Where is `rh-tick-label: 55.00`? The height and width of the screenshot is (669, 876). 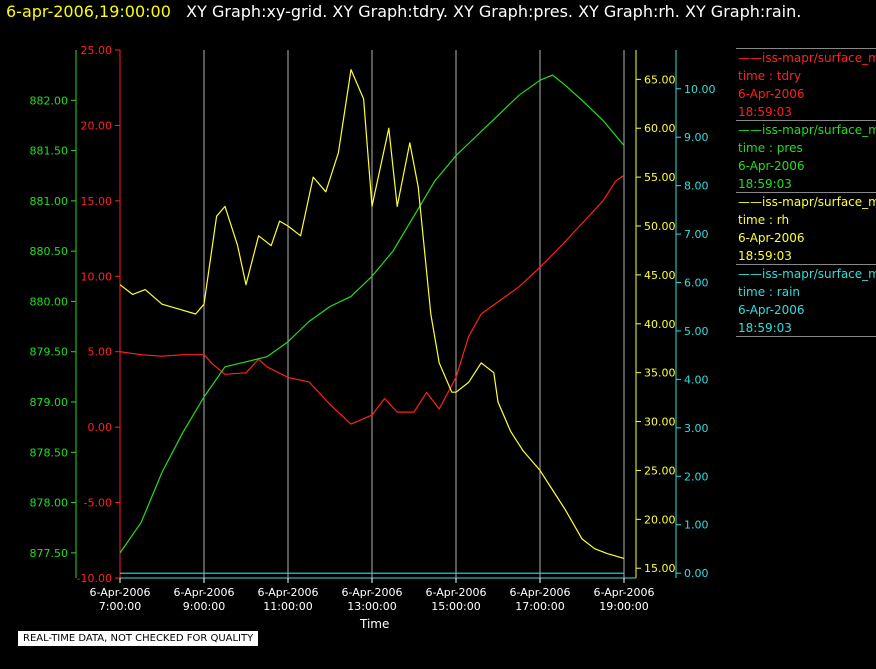
rh-tick-label: 55.00 is located at coordinates (660, 177).